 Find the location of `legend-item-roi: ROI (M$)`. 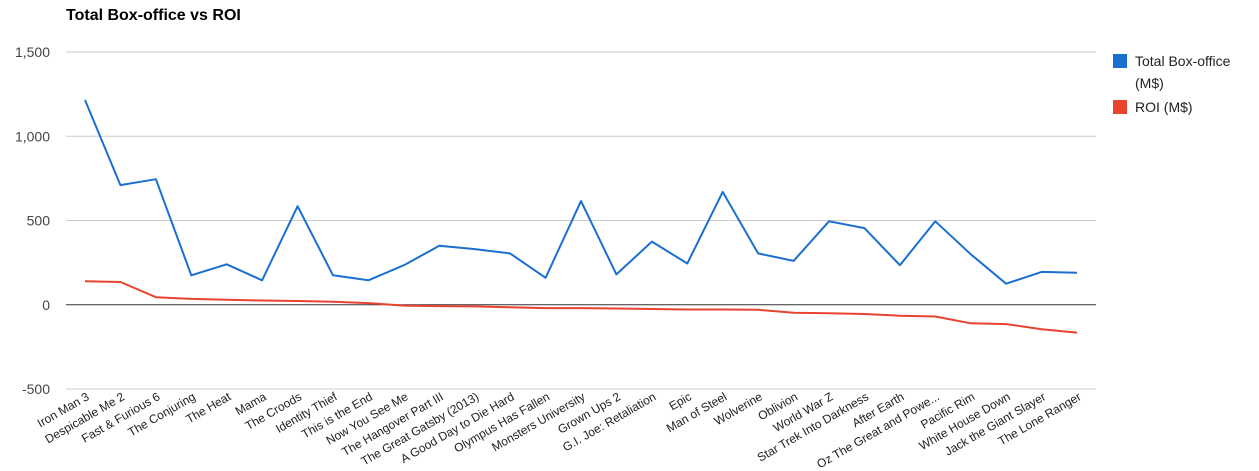

legend-item-roi: ROI (M$) is located at coordinates (1186, 107).